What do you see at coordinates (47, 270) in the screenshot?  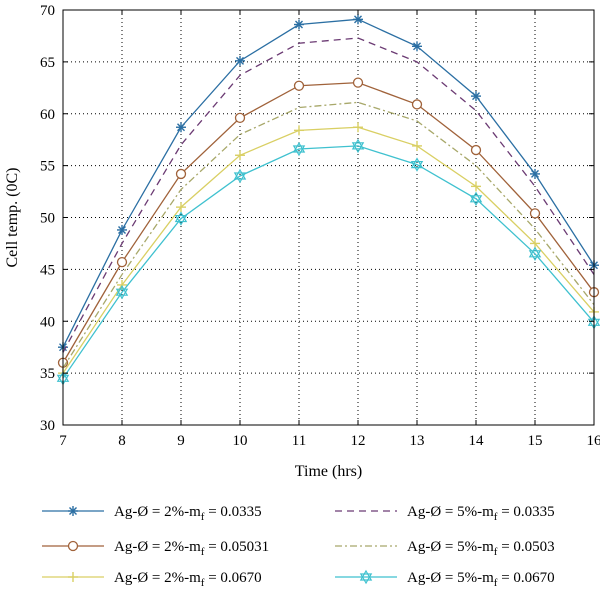 I see `y-tick-label: 45` at bounding box center [47, 270].